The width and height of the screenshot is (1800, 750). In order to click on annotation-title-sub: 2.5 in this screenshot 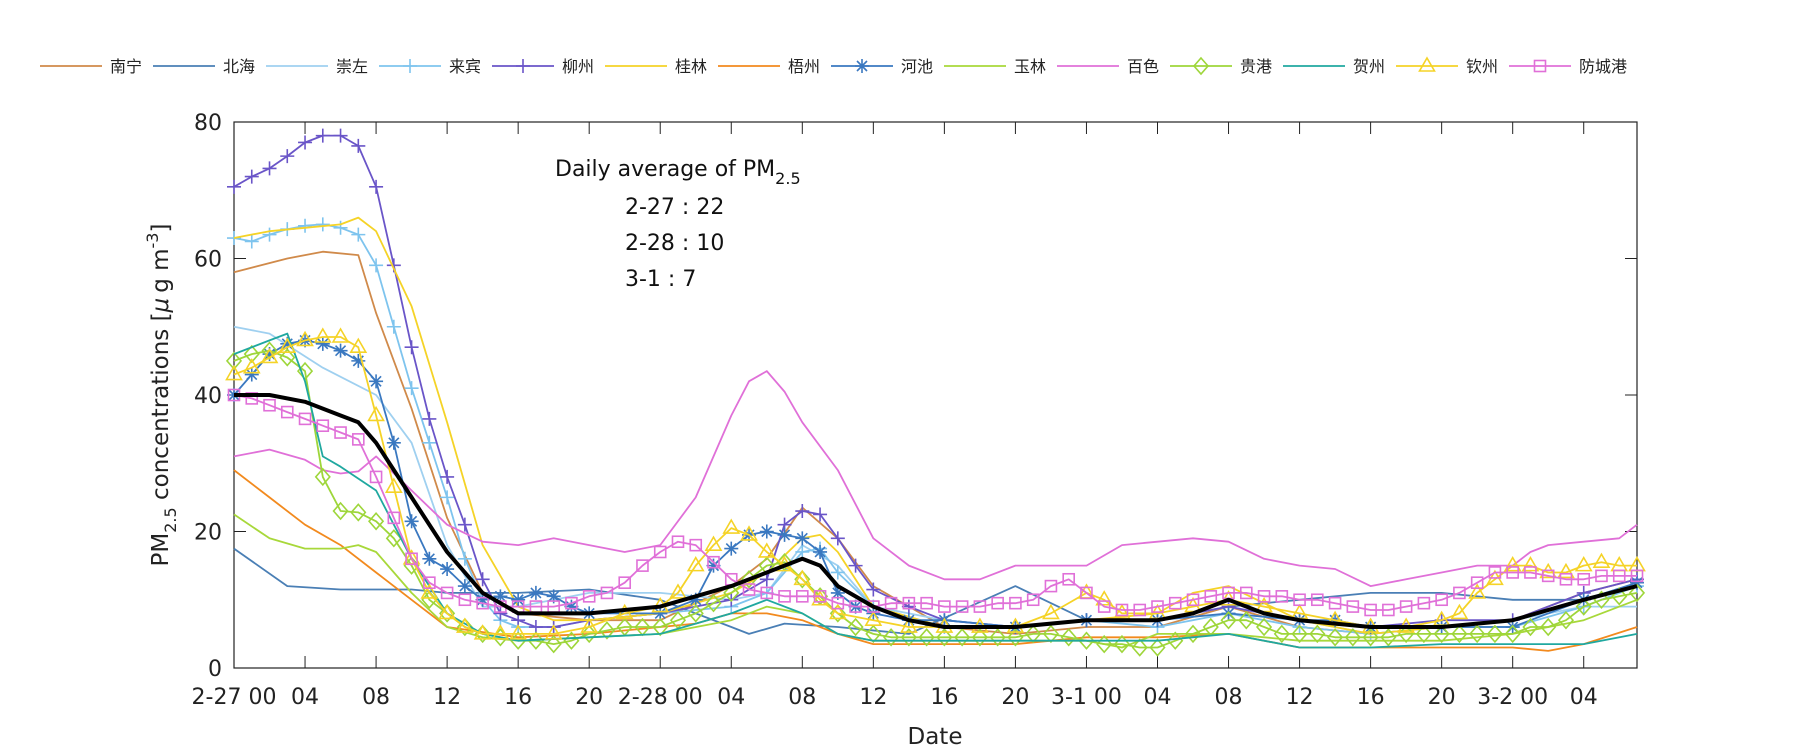, I will do `click(787, 178)`.